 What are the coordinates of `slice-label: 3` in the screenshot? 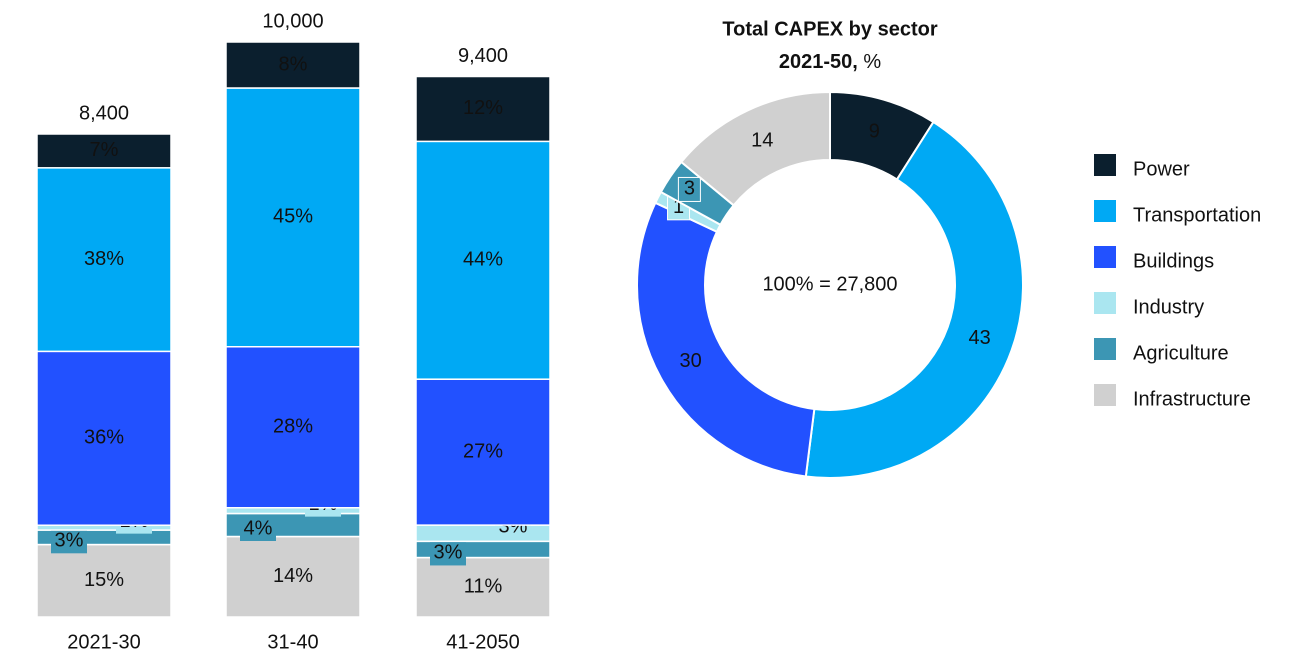 It's located at (689, 189).